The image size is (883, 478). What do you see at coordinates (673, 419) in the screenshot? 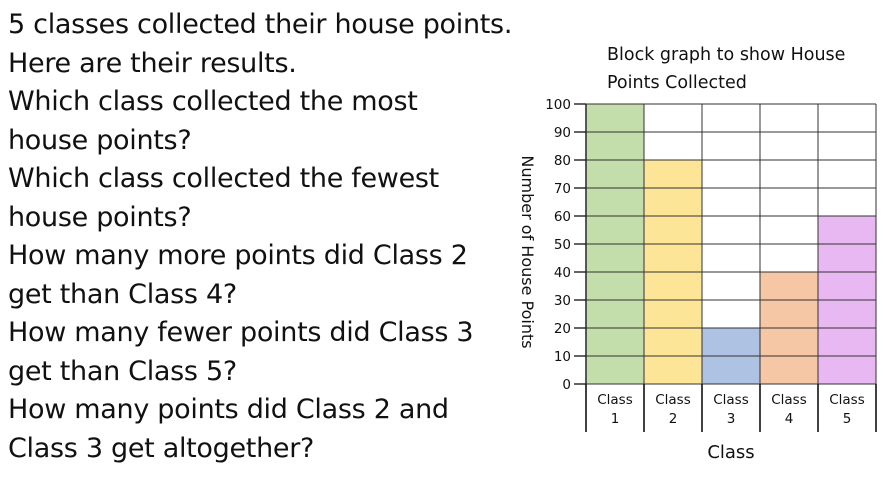
I see `x-tick-label: 2` at bounding box center [673, 419].